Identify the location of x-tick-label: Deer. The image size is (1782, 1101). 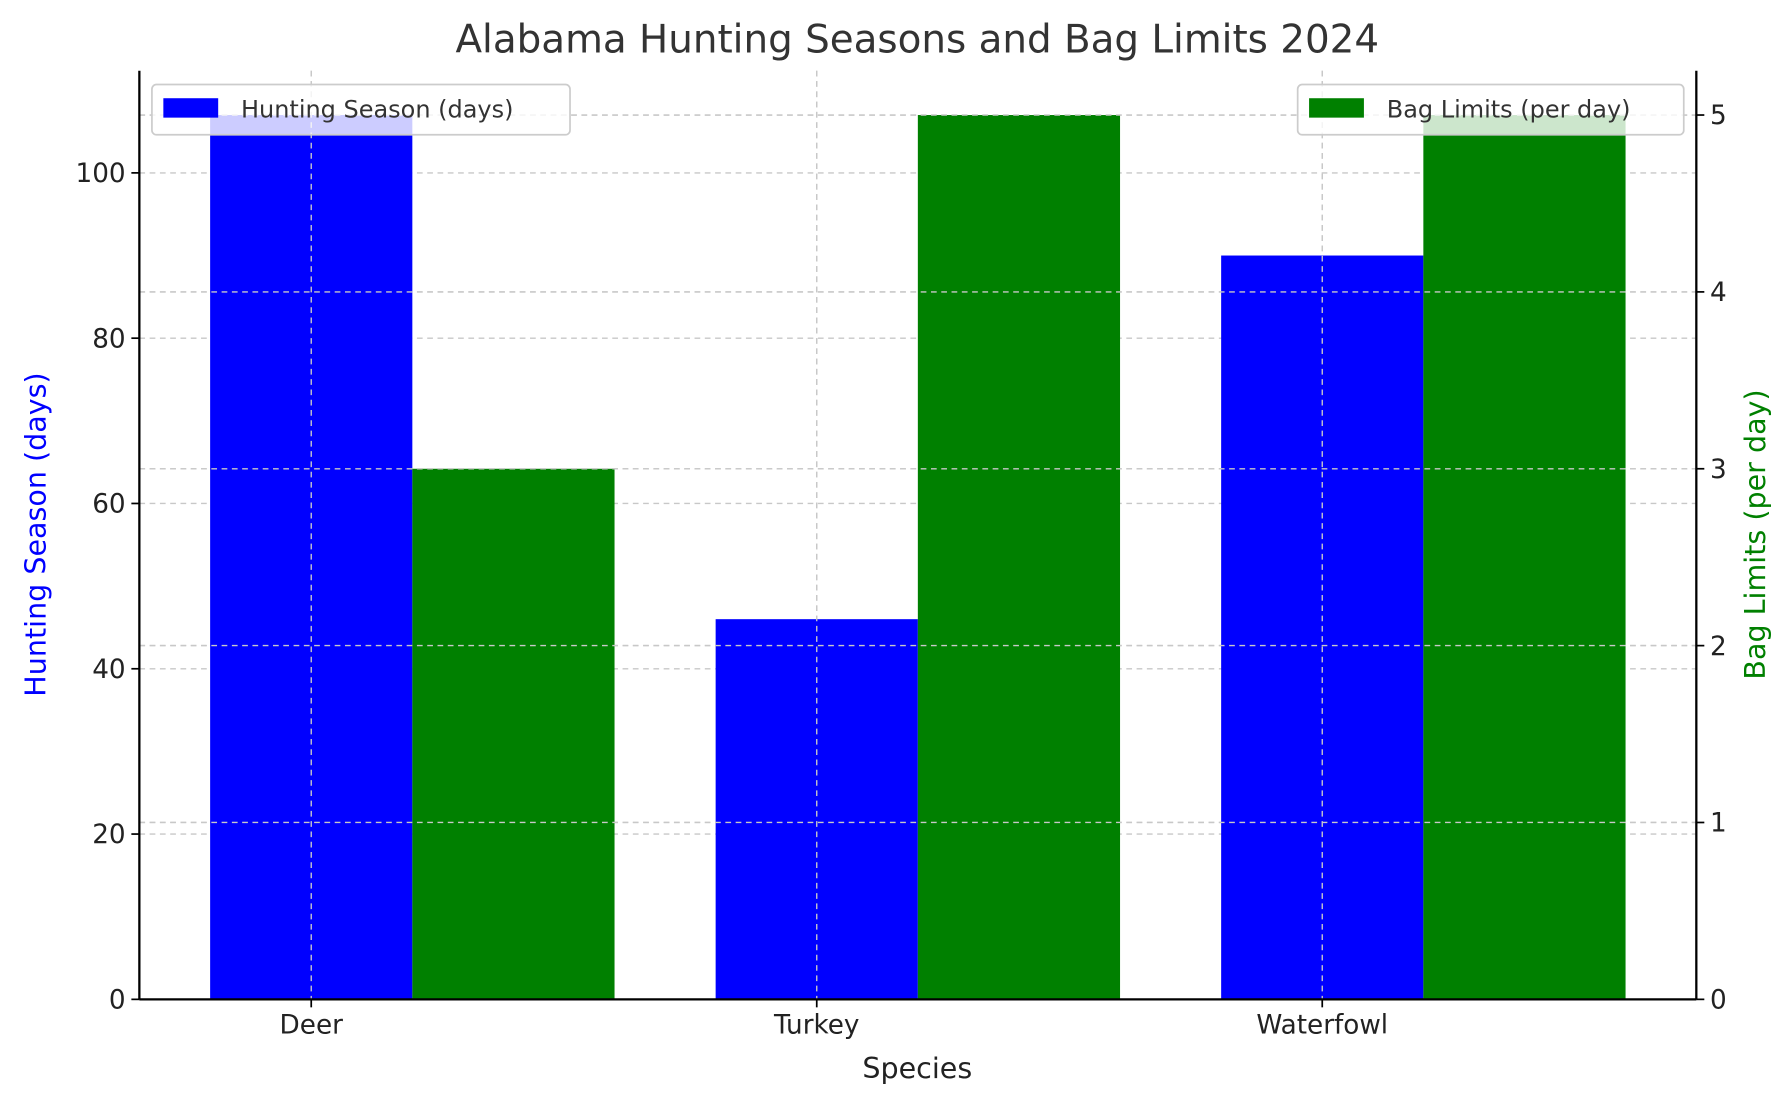
(312, 1026).